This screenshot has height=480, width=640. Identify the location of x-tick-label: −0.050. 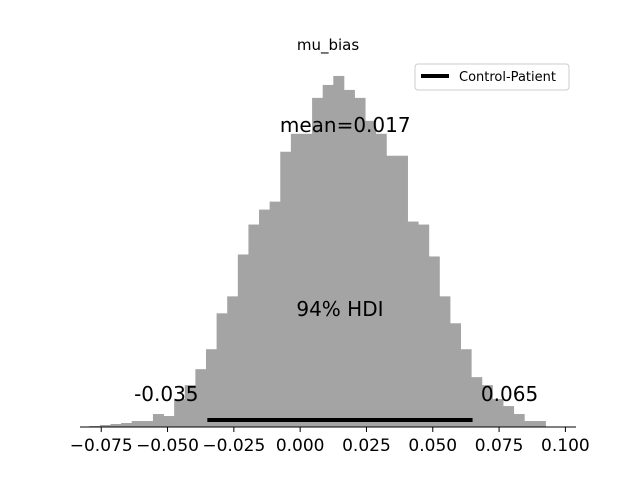
(167, 446).